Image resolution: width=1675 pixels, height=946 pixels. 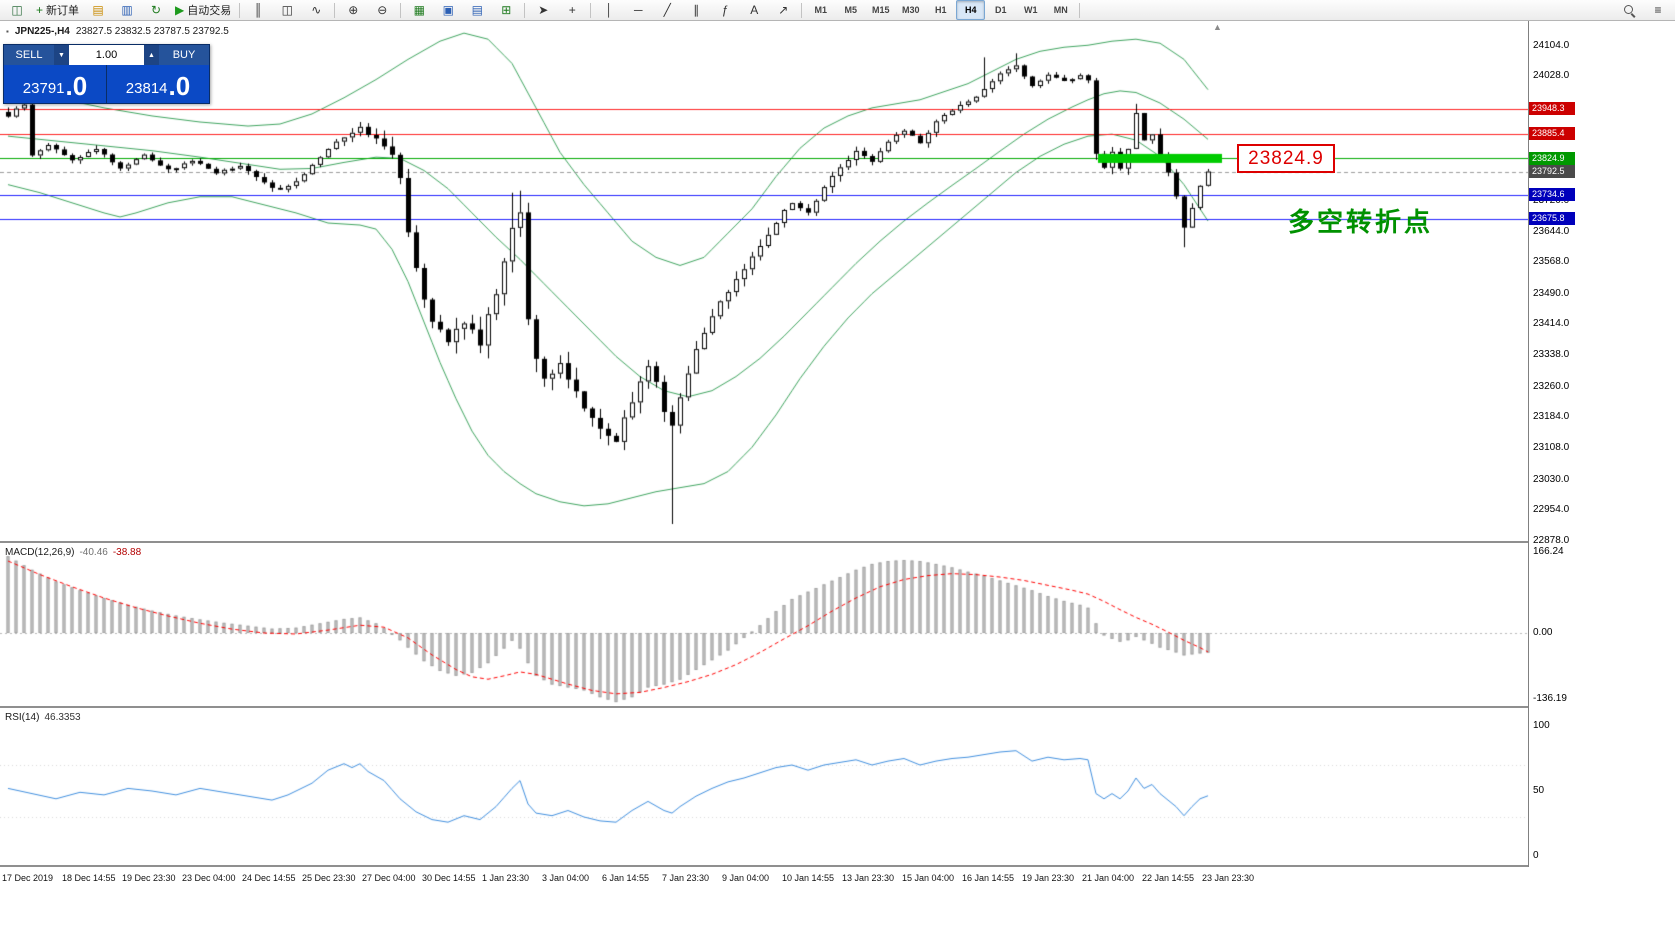 I want to click on layout-menu-icon: ≡, so click(x=1658, y=10).